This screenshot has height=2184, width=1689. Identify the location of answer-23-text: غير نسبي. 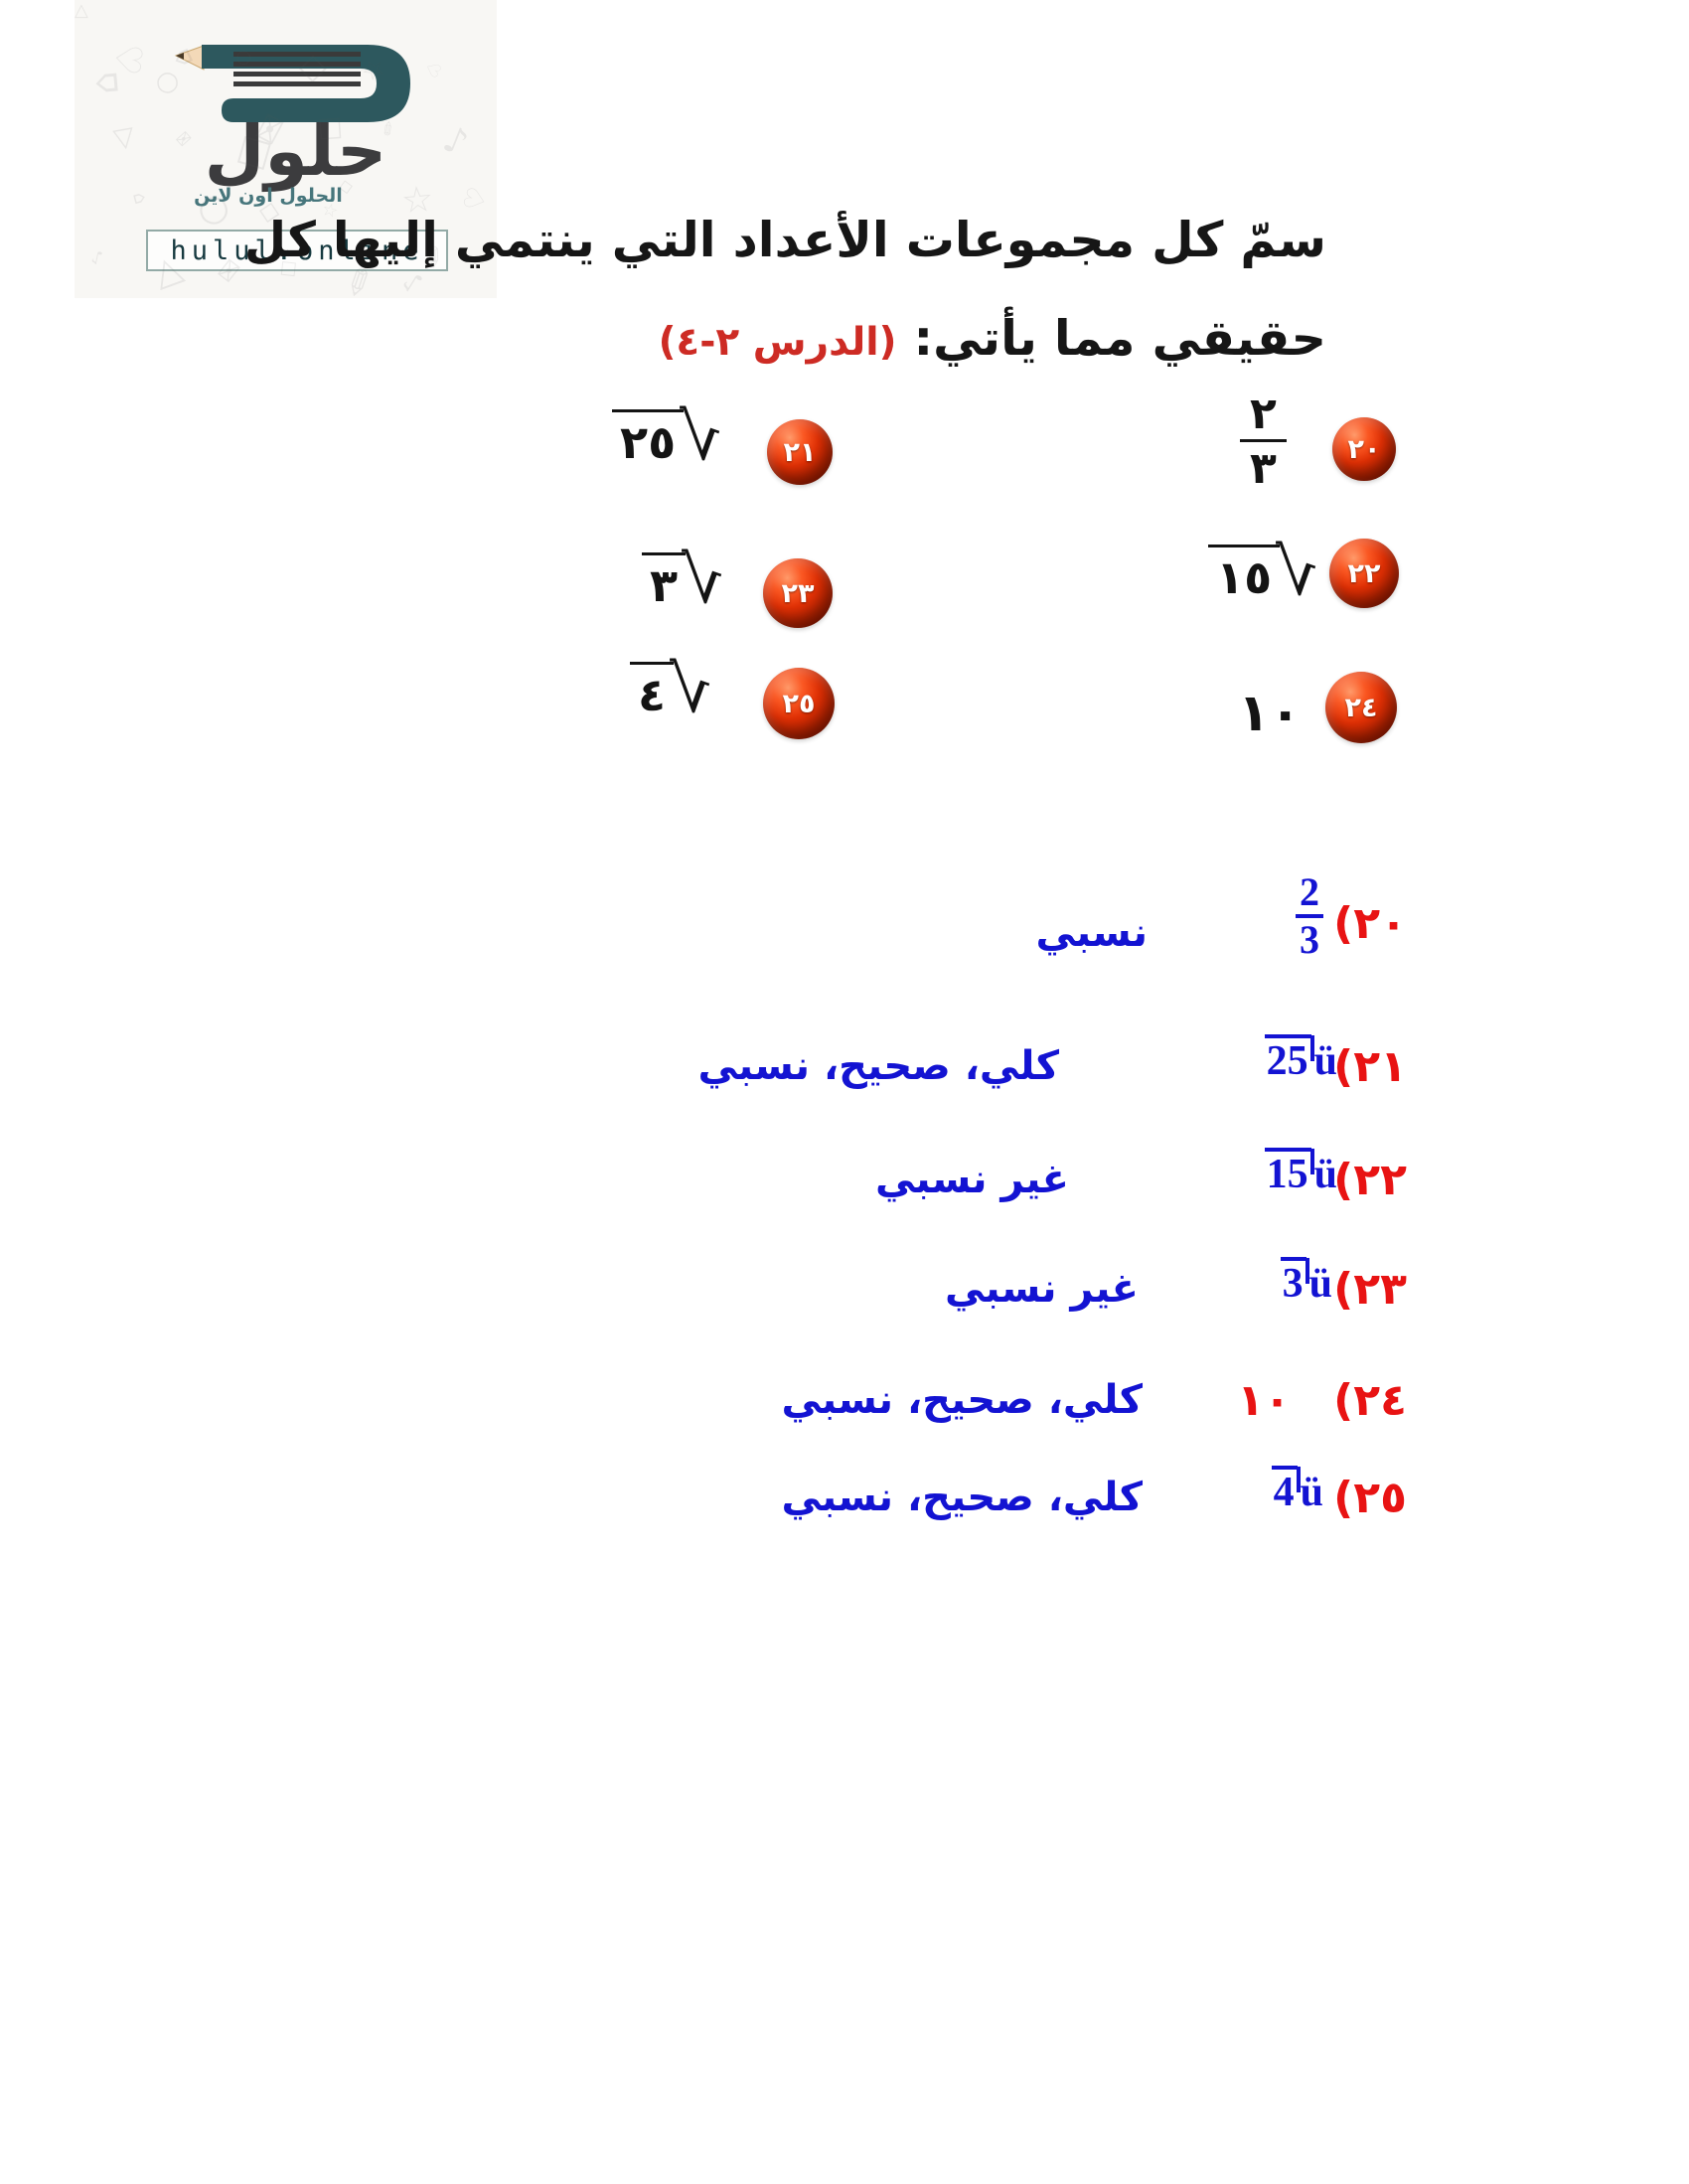
(1042, 1289).